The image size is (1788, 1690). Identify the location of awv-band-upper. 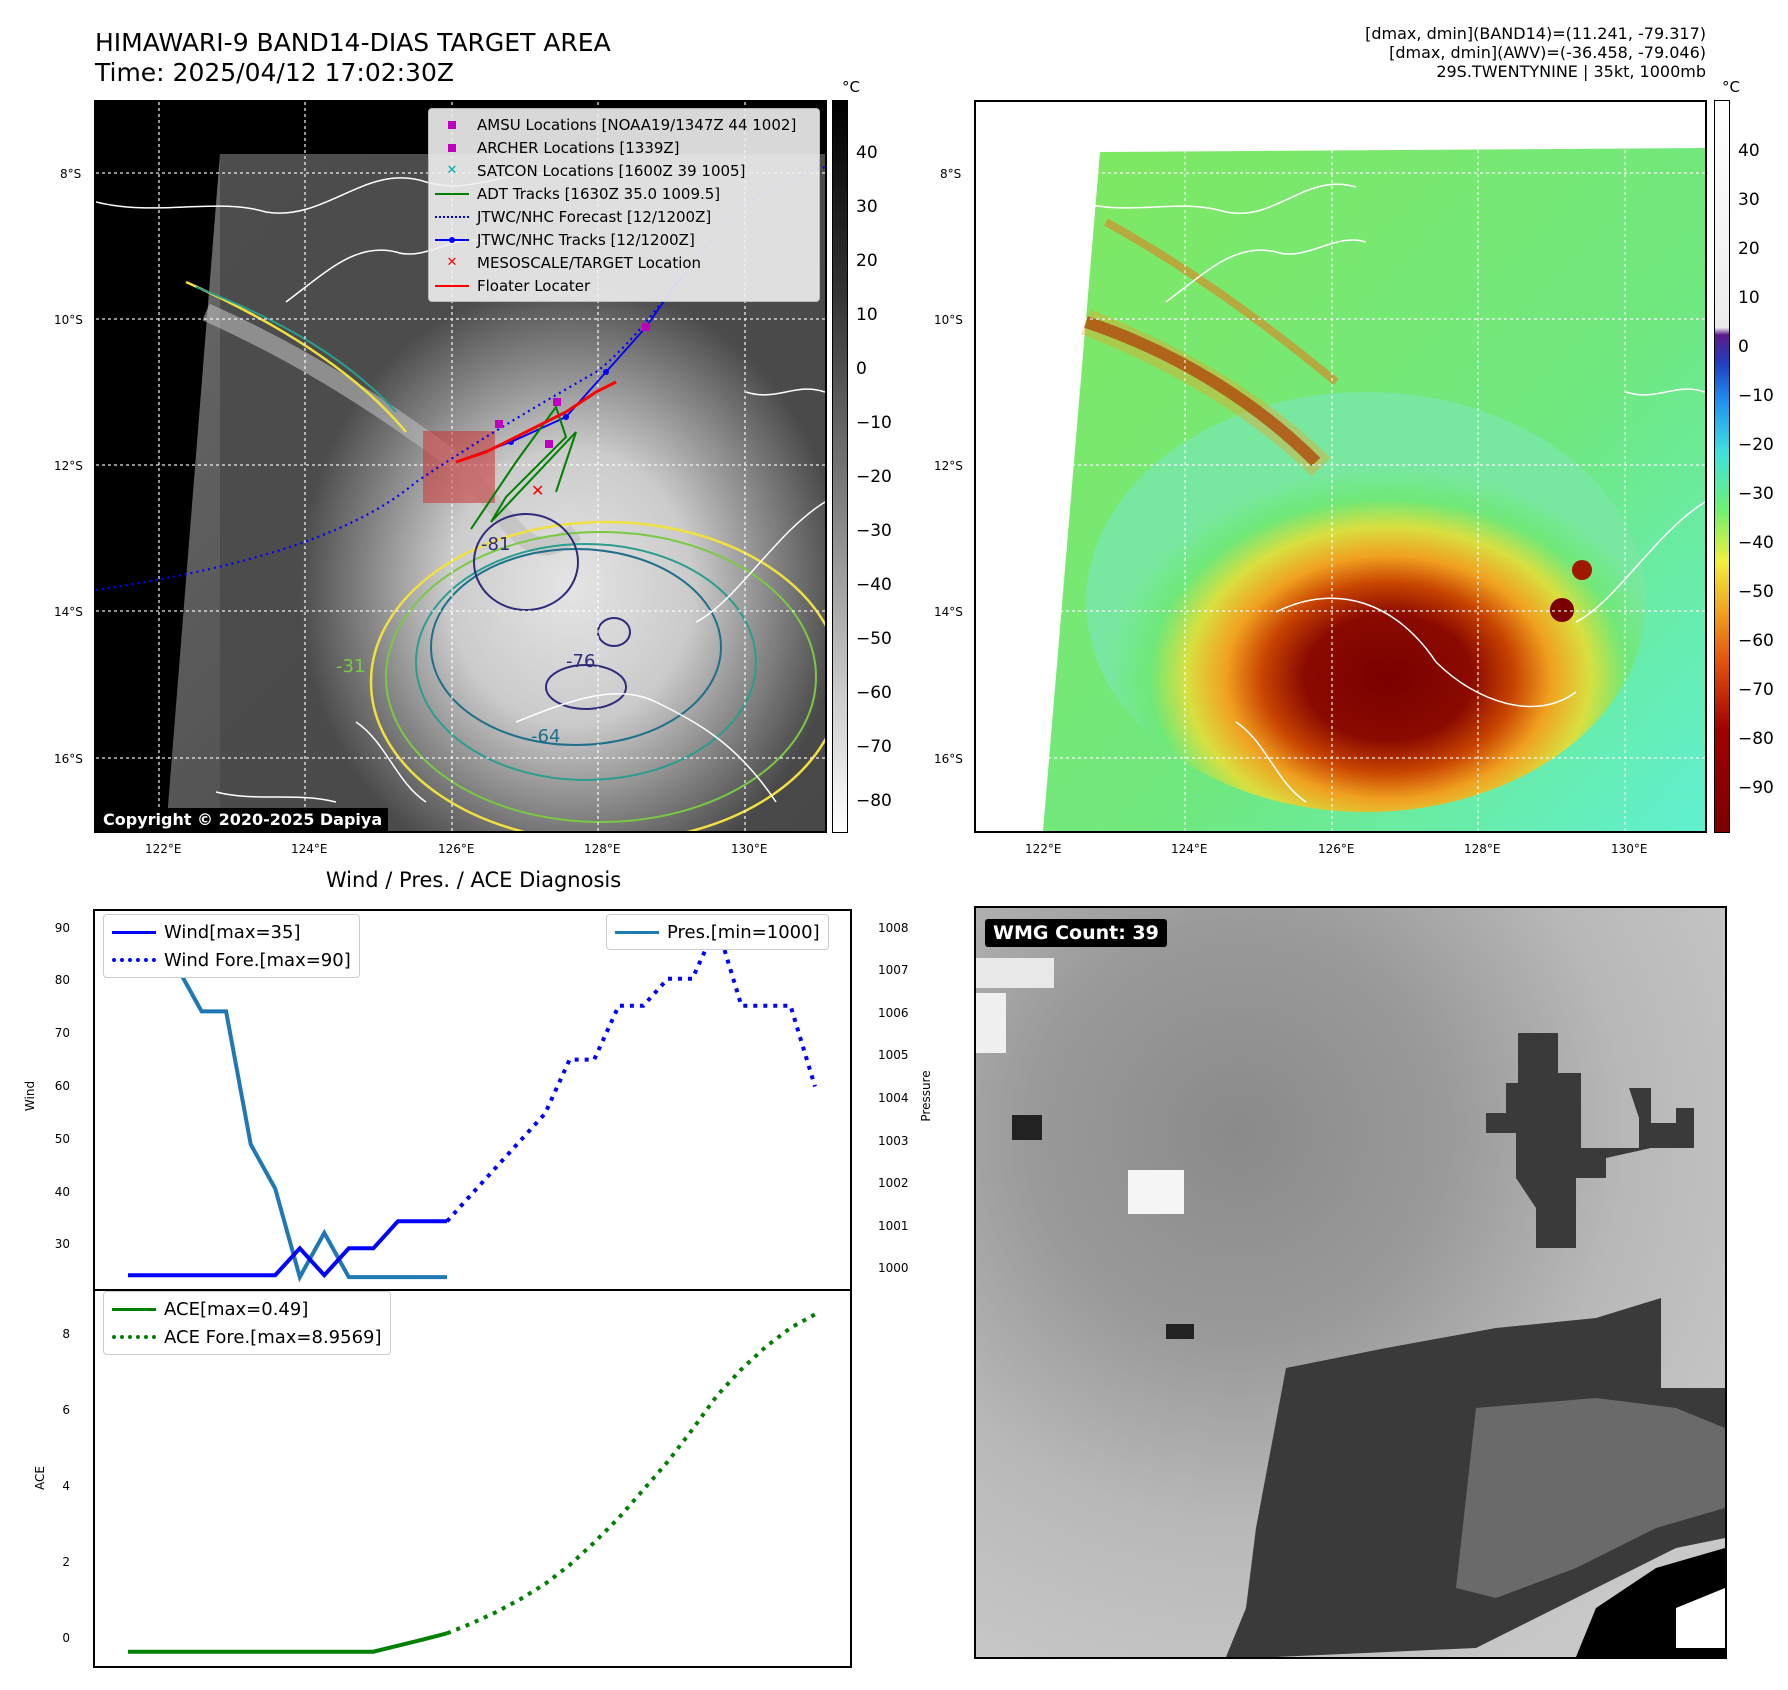
(1221, 302).